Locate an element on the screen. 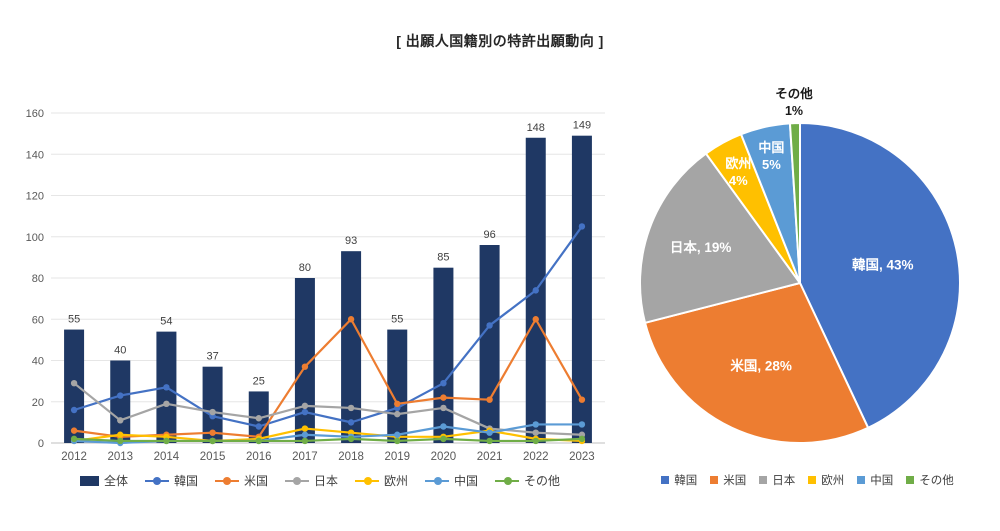 The height and width of the screenshot is (531, 1000). pie-data-label-欧州: 欧州 is located at coordinates (738, 163).